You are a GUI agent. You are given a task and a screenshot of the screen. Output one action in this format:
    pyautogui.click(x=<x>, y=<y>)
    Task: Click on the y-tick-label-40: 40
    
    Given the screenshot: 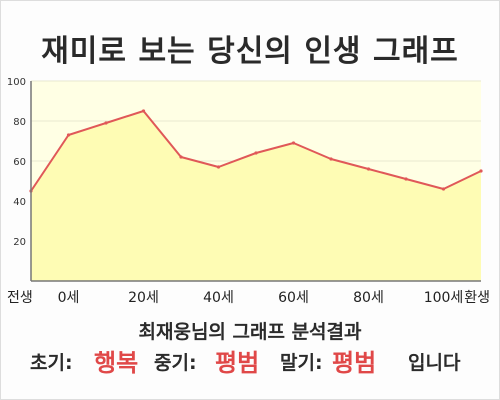 What is the action you would take?
    pyautogui.click(x=19, y=202)
    